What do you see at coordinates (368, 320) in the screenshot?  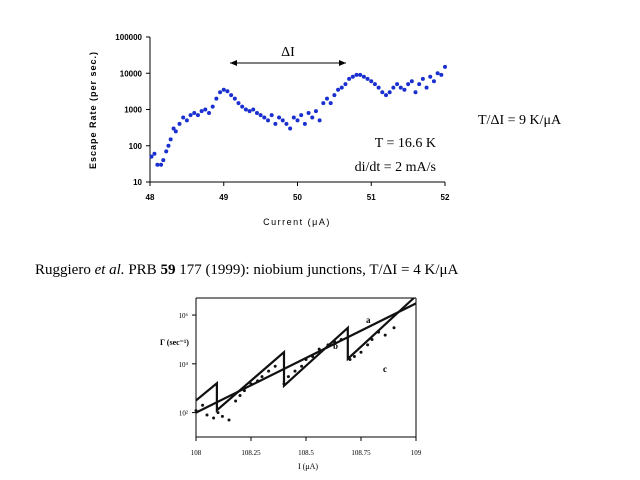 I see `annotation: a` at bounding box center [368, 320].